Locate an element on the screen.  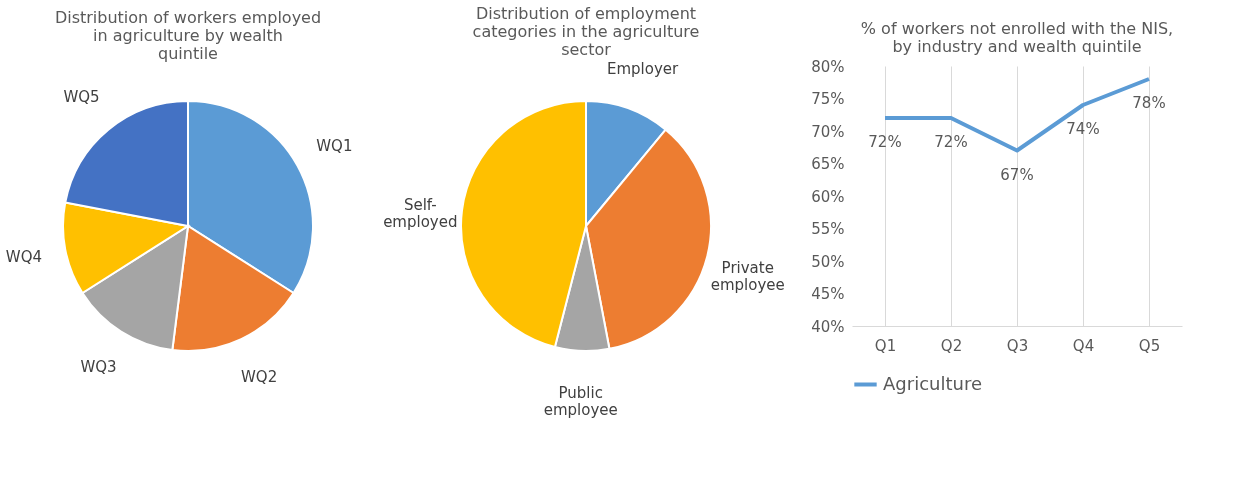
y-tick-label: 40% is located at coordinates (828, 326).